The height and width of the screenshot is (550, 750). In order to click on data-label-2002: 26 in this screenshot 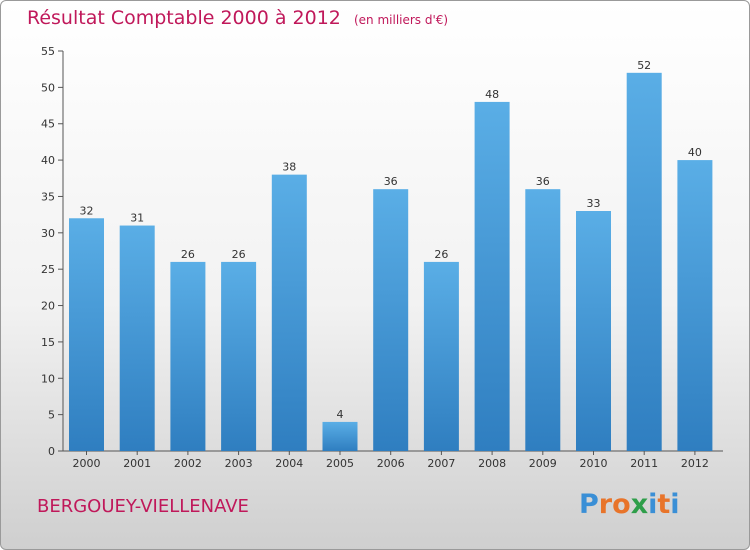, I will do `click(188, 254)`.